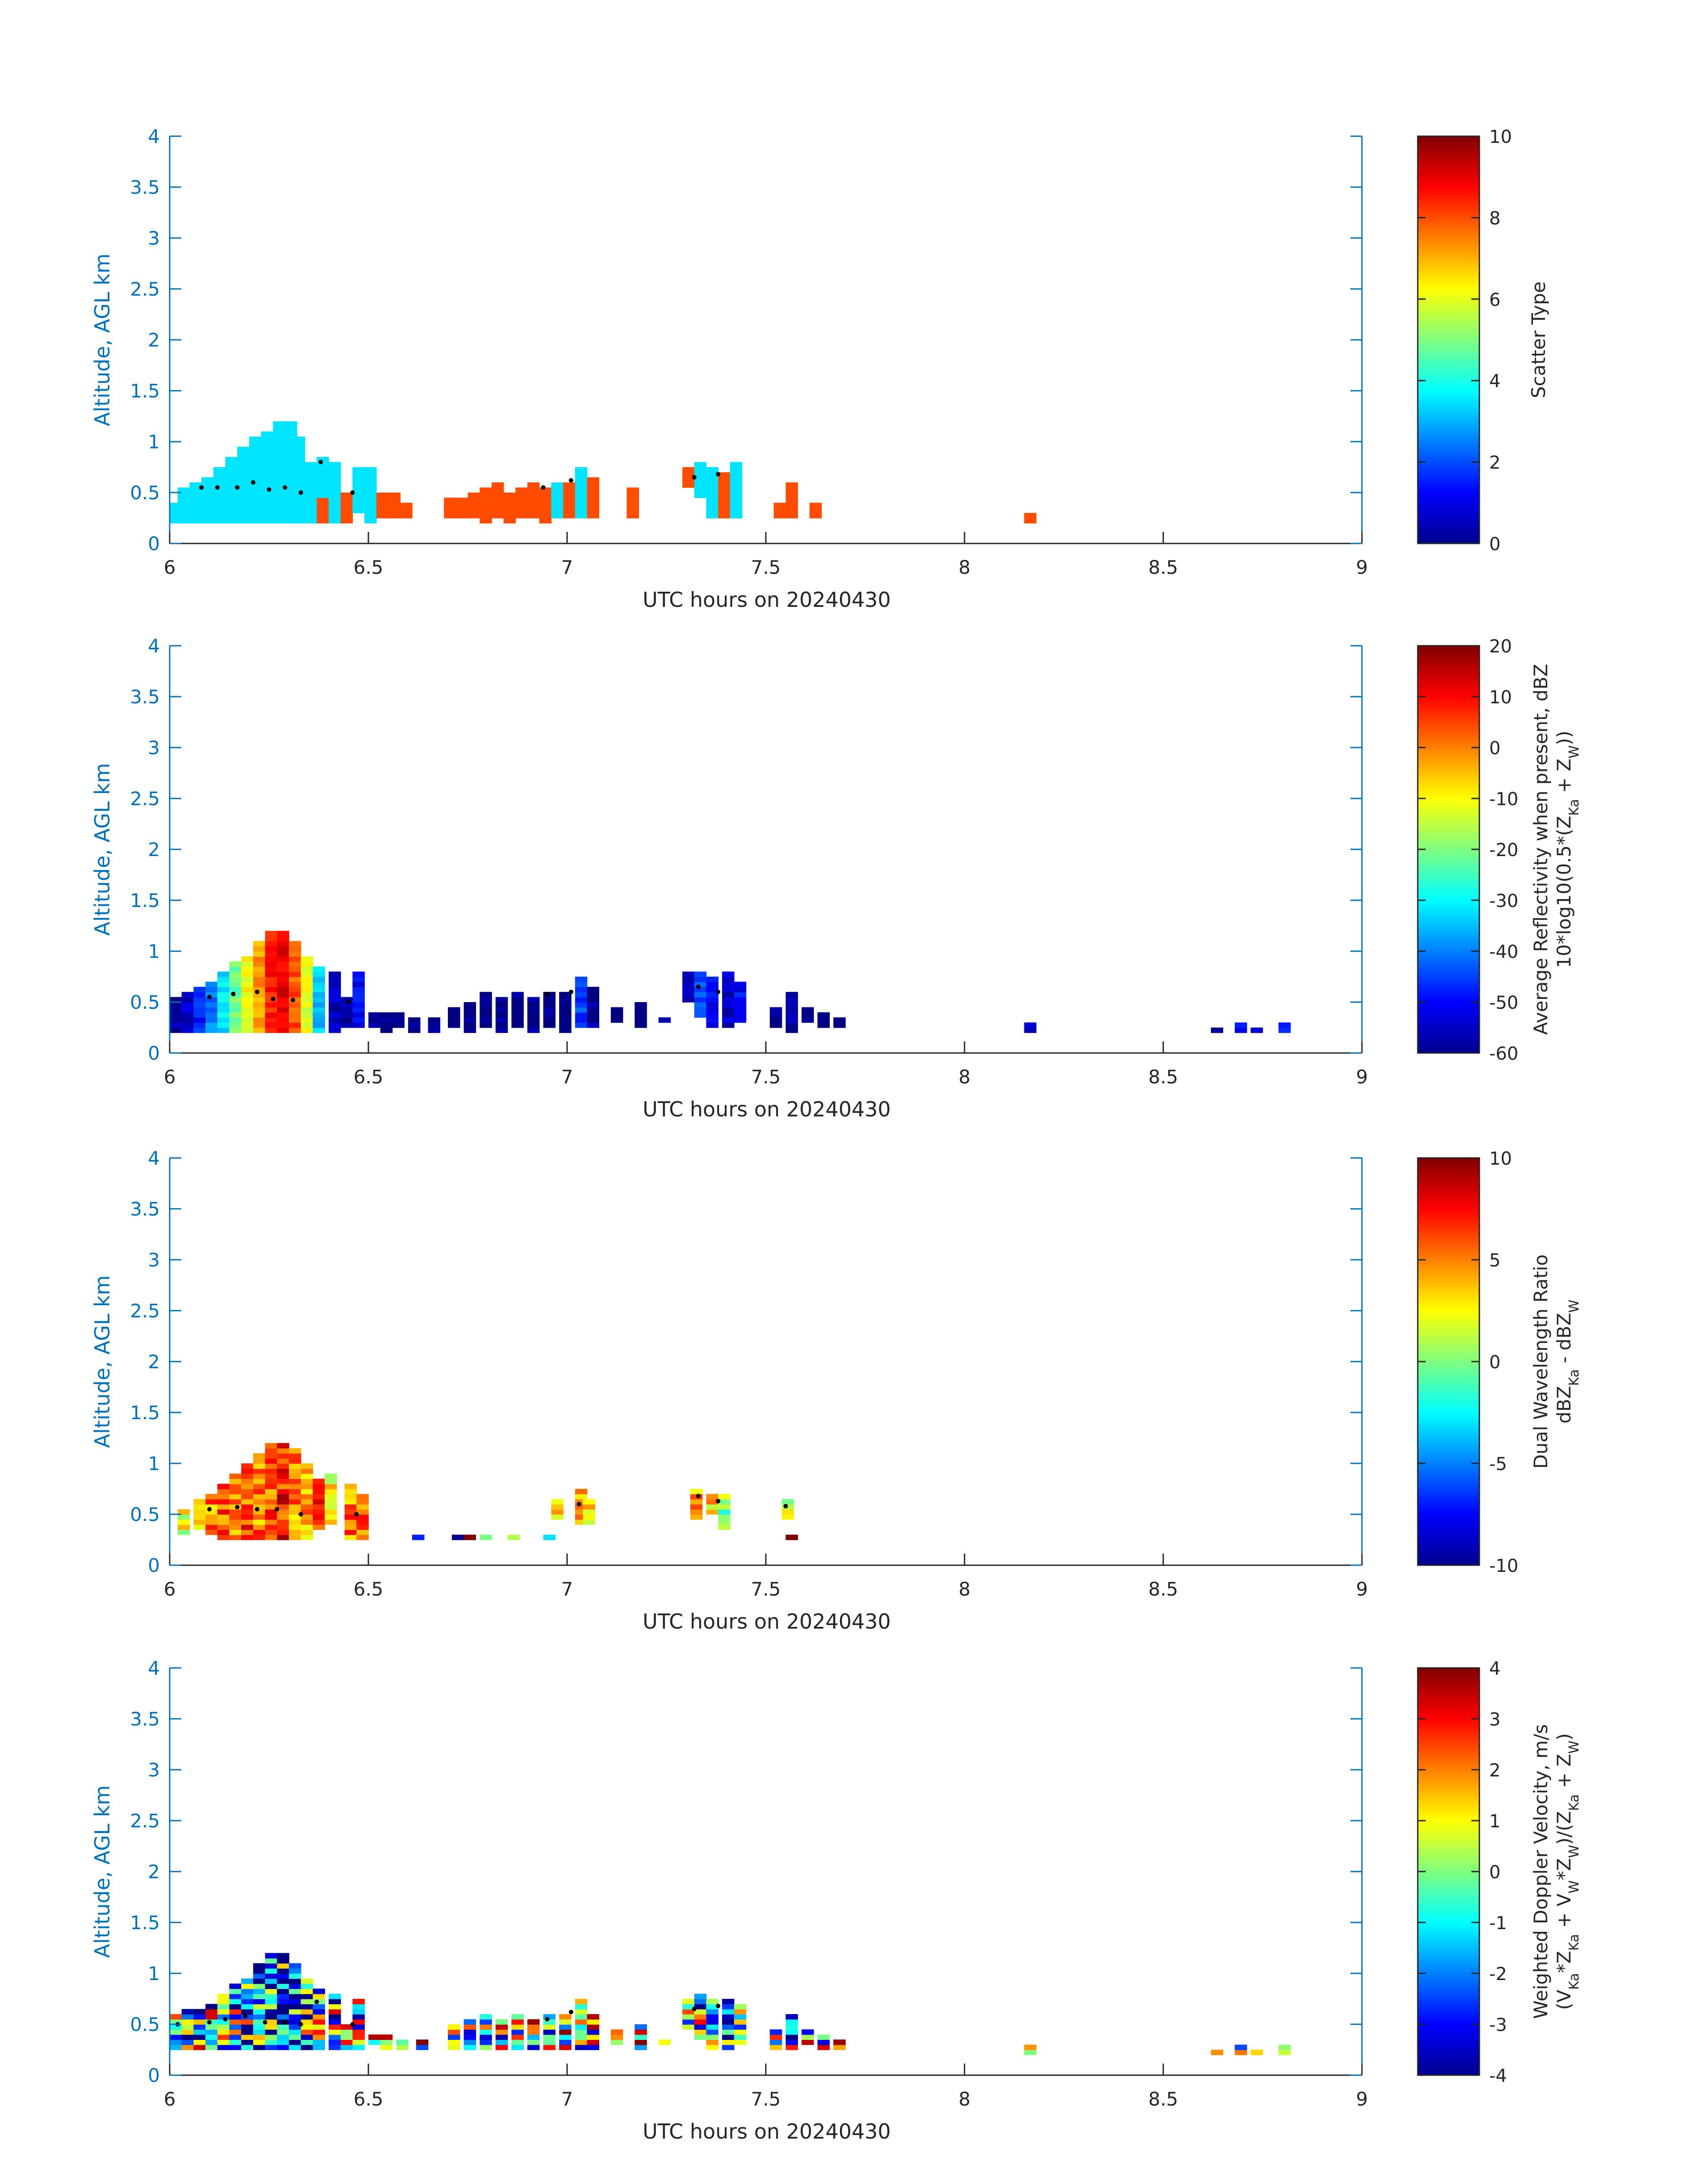 This screenshot has height=2177, width=1708. Describe the element at coordinates (1541, 849) in the screenshot. I see `colorbar-label: Average Reflectivity when present, dBZ` at that location.